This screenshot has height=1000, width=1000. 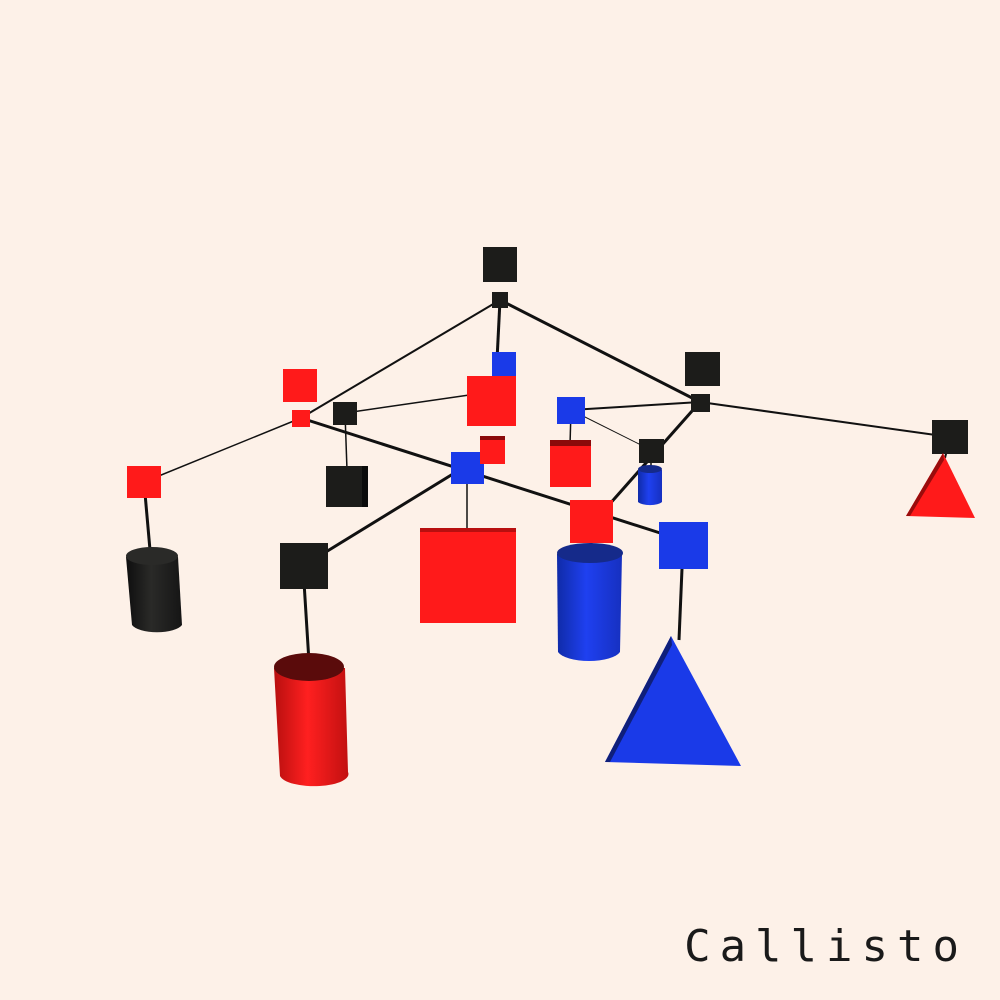 What do you see at coordinates (590, 602) in the screenshot?
I see `blue-cylinder-center` at bounding box center [590, 602].